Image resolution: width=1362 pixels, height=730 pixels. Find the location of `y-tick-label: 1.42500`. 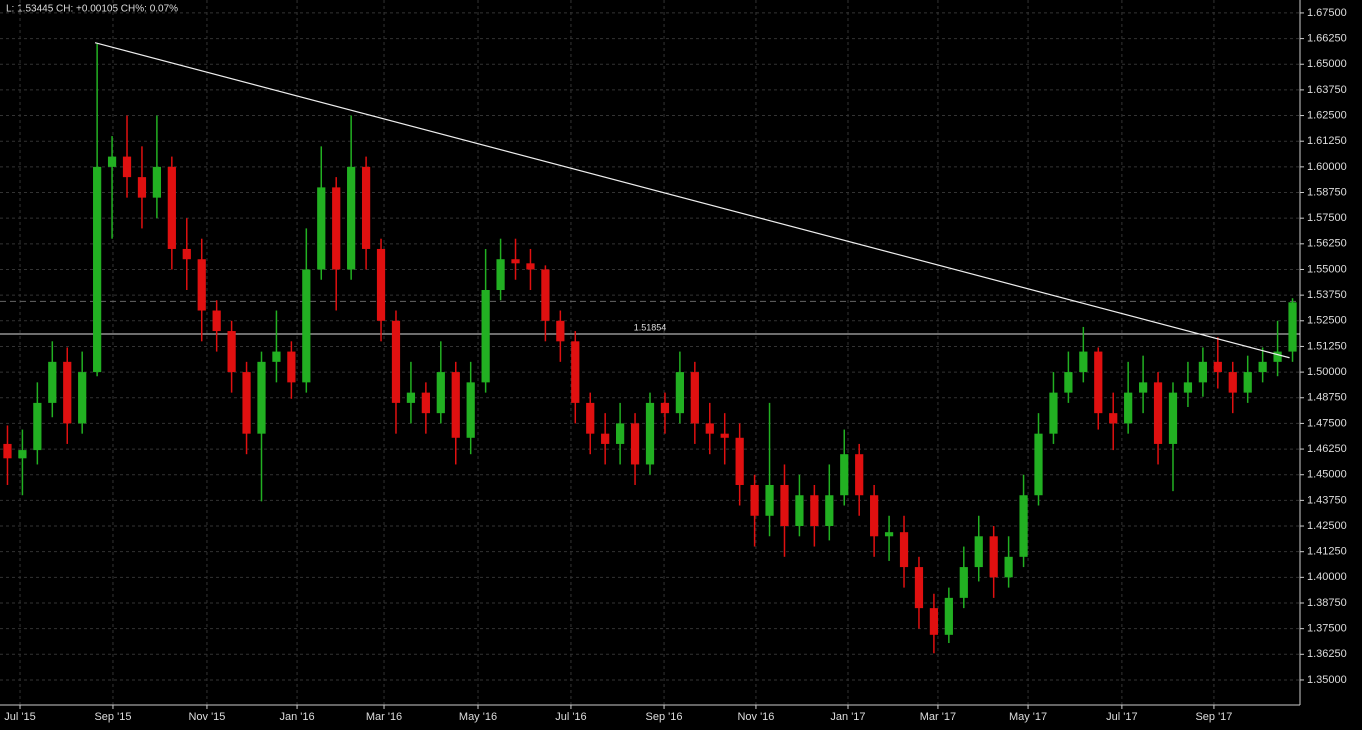

y-tick-label: 1.42500 is located at coordinates (1327, 526).